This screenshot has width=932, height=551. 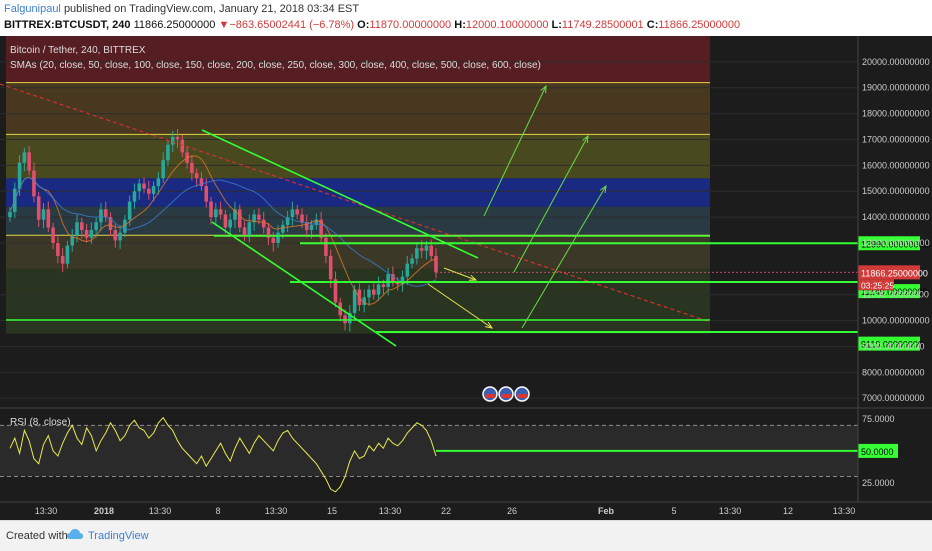 What do you see at coordinates (332, 511) in the screenshot?
I see `time-tick-label: 15` at bounding box center [332, 511].